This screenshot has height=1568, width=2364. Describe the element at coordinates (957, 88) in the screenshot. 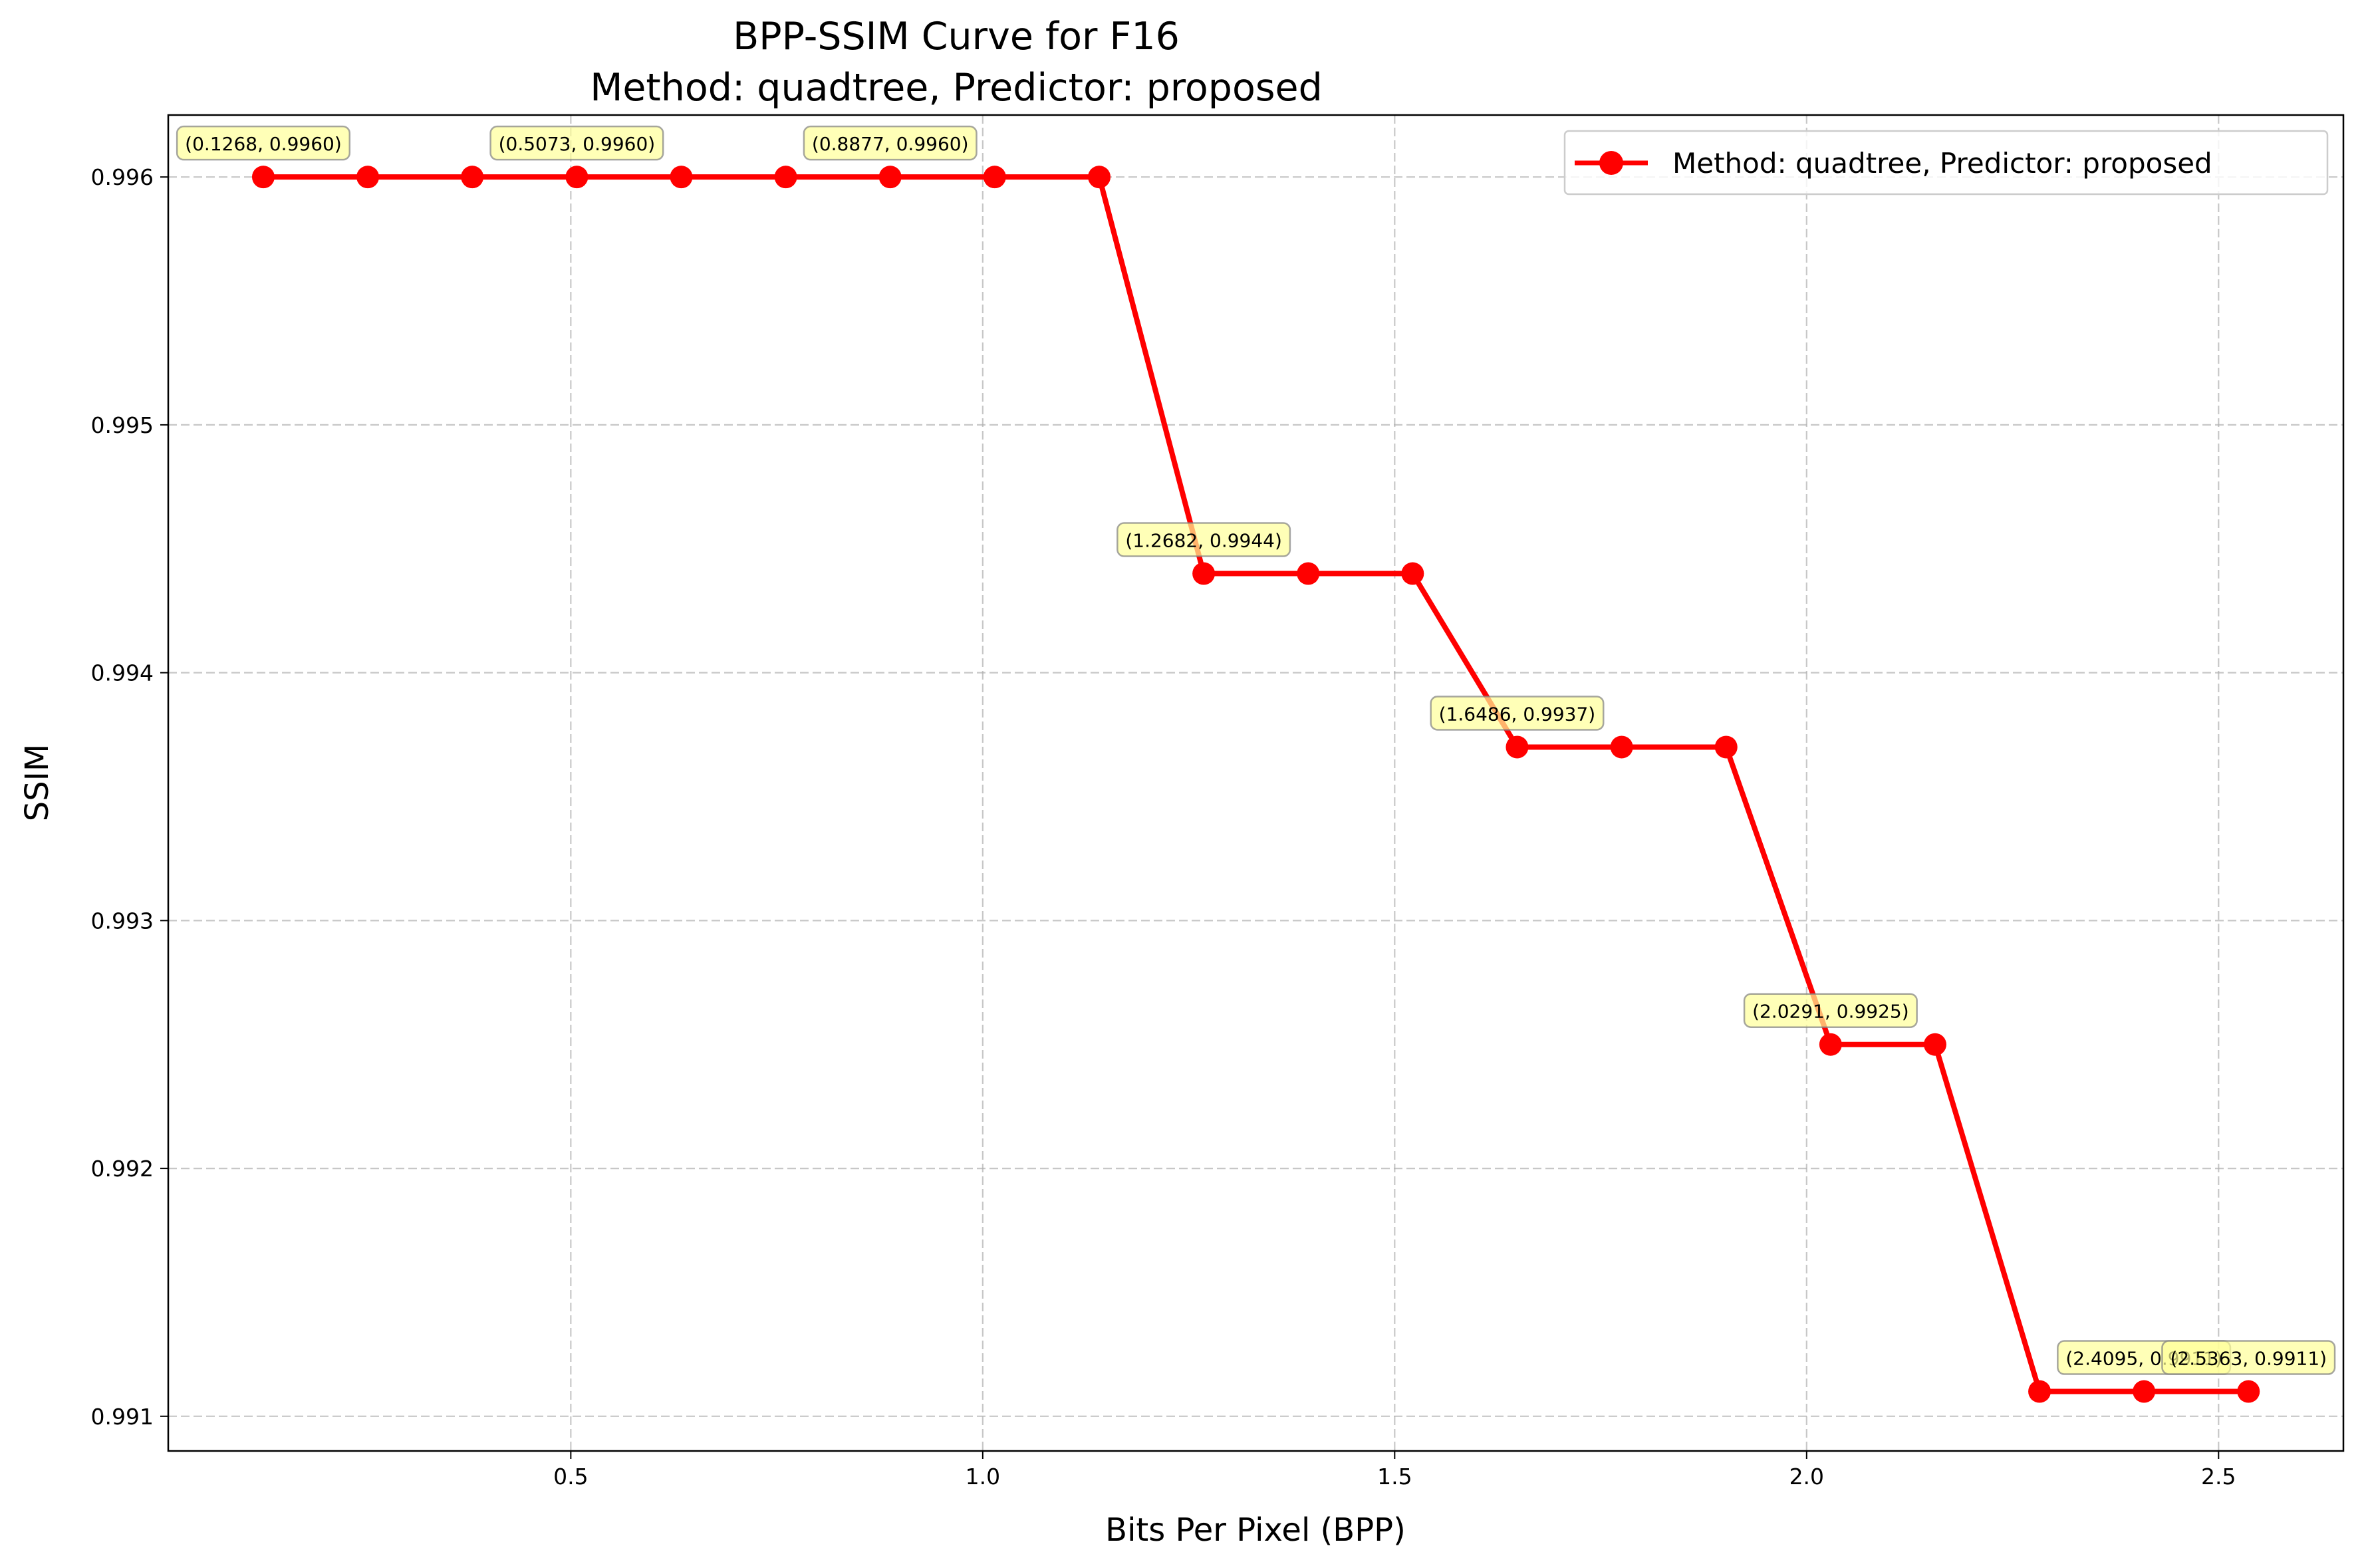

I see `chart-title-line-2: Method: quadtree, Predictor: proposed` at that location.